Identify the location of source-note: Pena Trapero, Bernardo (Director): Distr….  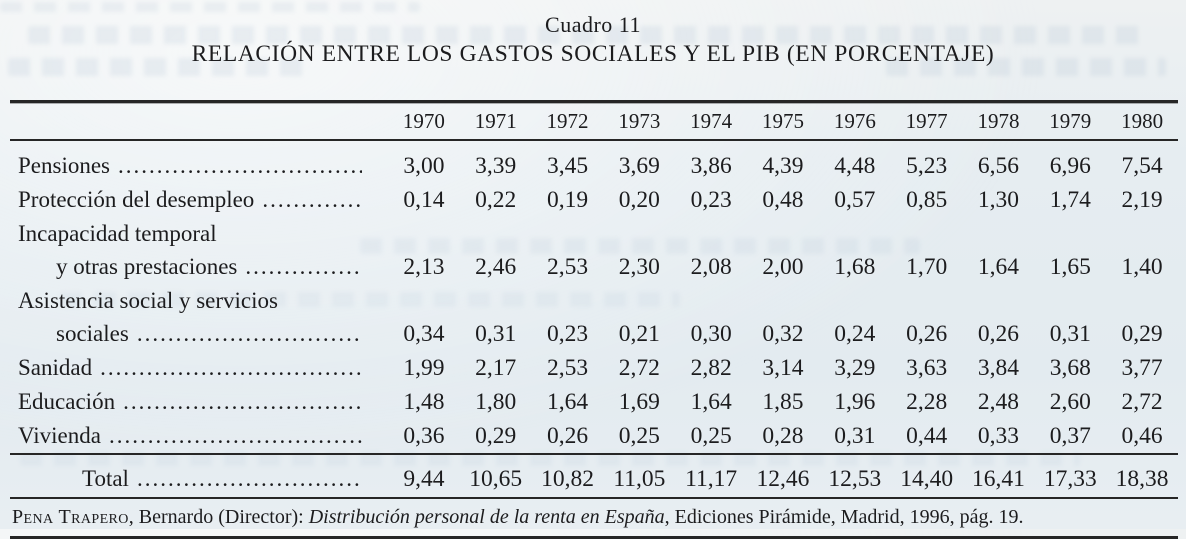
(594, 517).